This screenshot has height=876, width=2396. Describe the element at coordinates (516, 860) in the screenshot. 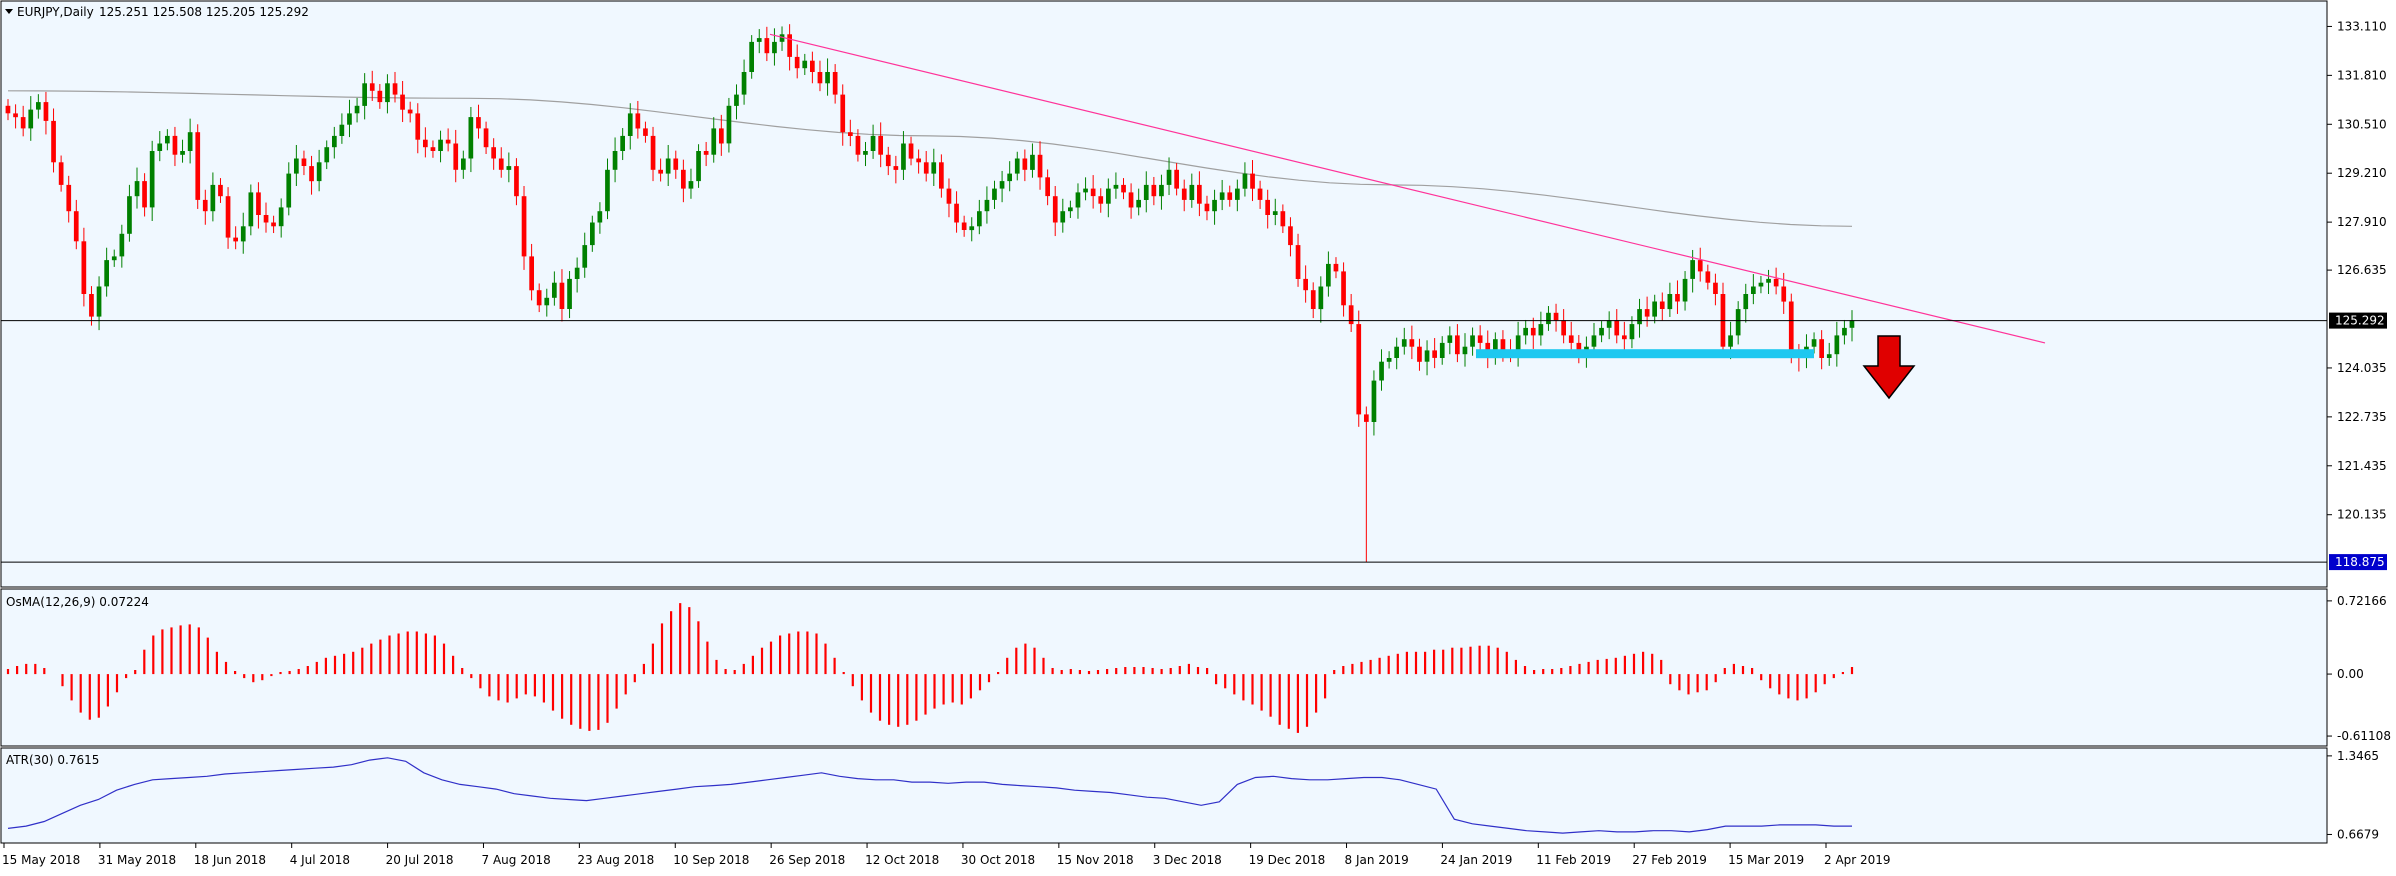

I see `date-tick-label: 7 Aug 2018` at that location.